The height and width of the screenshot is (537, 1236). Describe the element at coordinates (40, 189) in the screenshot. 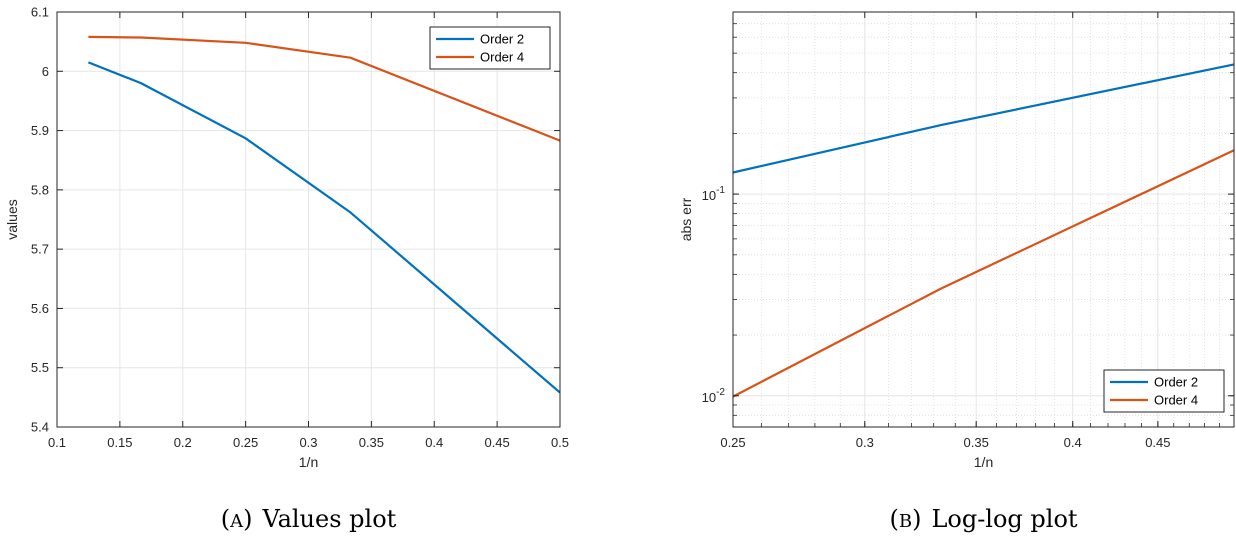

I see `y-tick-label: 5.8` at that location.